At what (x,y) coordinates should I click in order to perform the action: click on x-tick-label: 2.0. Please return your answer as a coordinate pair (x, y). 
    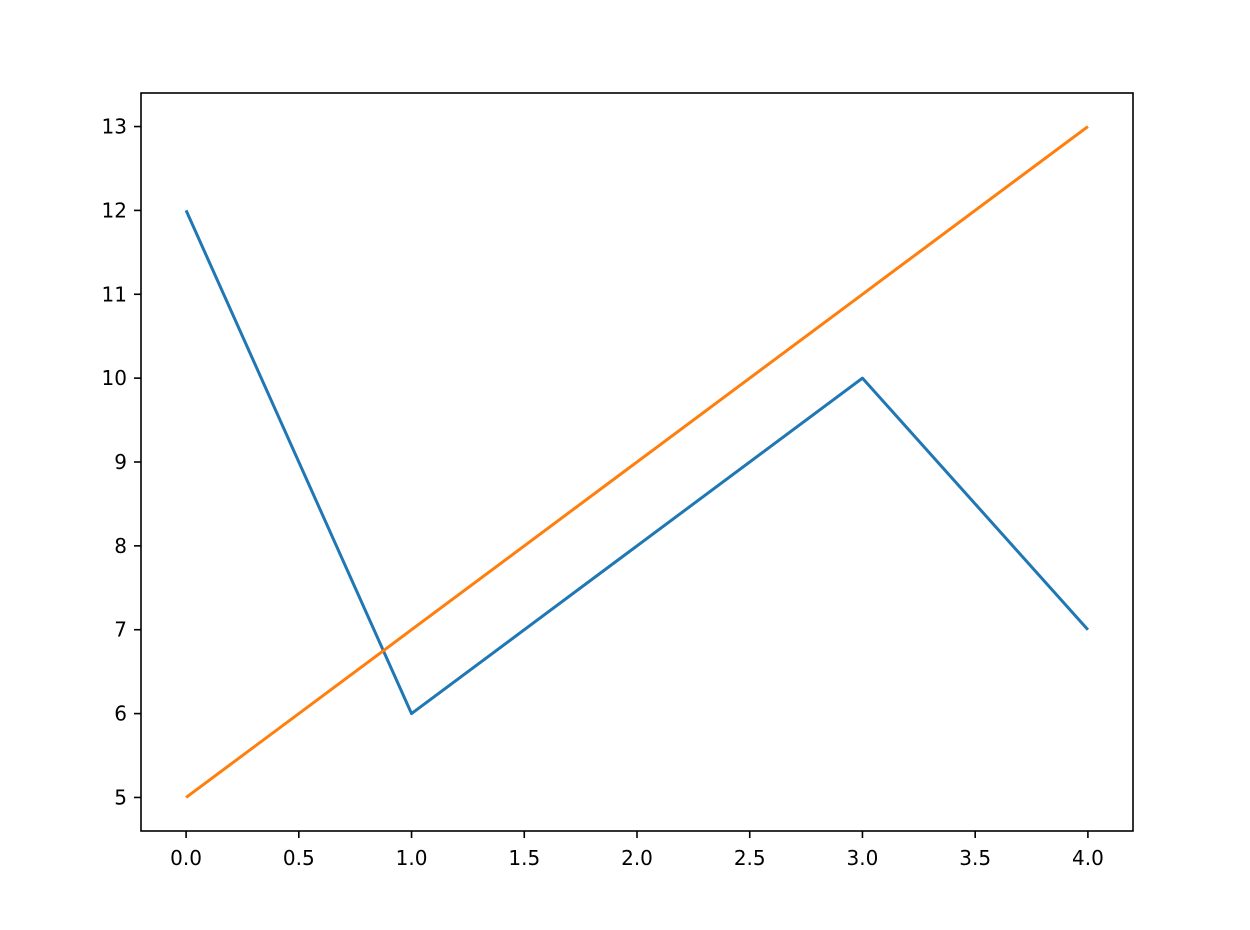
    Looking at the image, I should click on (637, 858).